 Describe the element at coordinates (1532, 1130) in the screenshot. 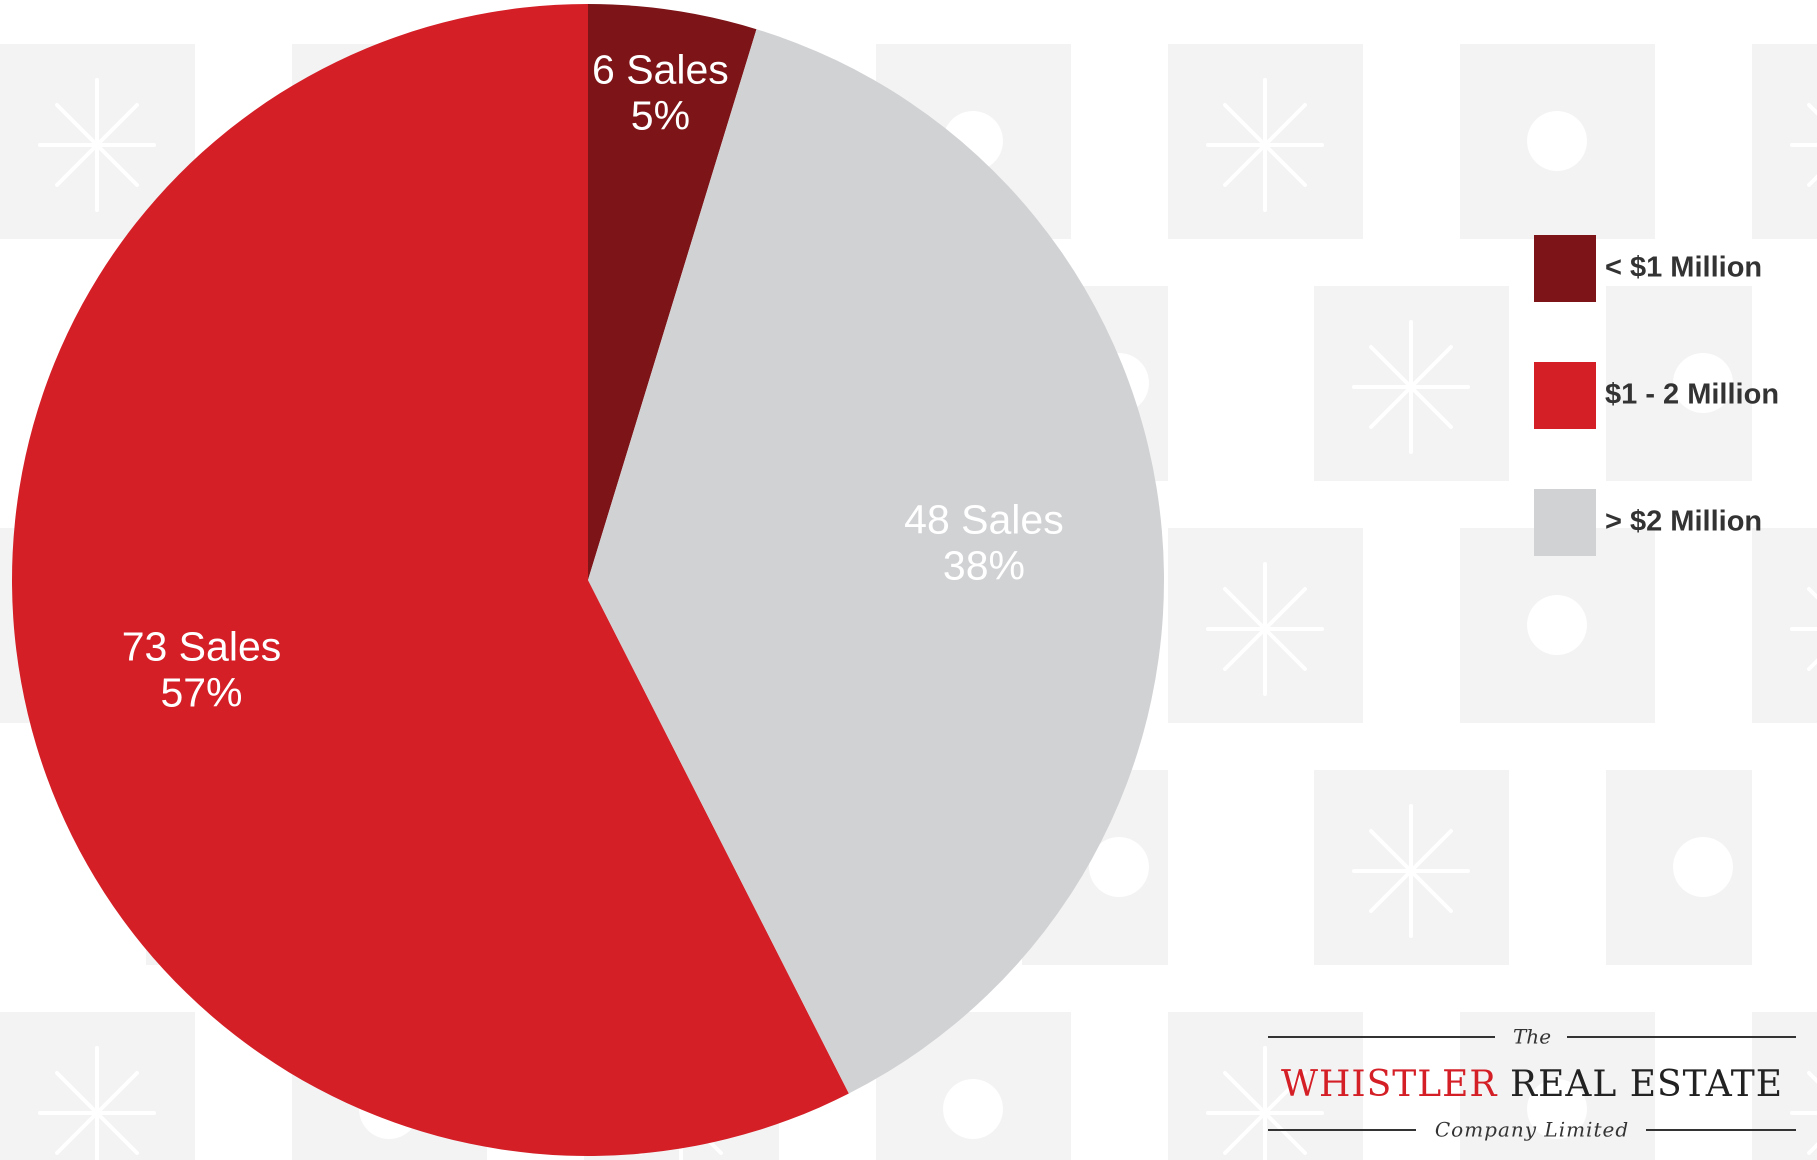

I see `logo-bottom: Company Limited` at that location.